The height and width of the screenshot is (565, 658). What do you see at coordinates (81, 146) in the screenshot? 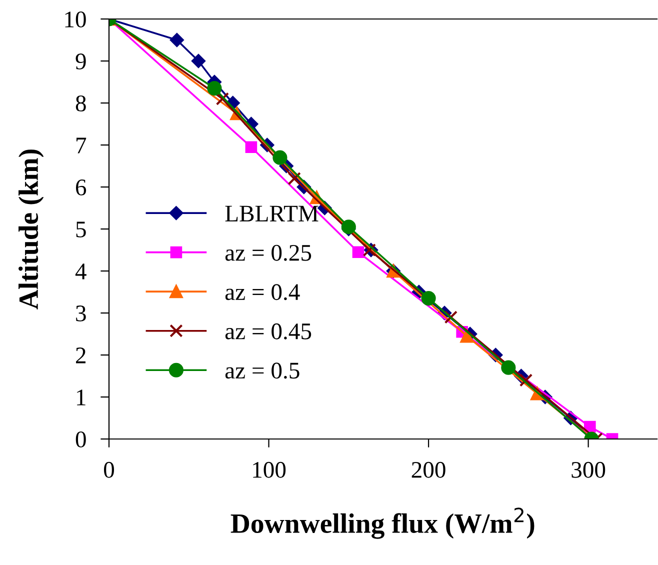
I see `y-tick-label: 7` at bounding box center [81, 146].